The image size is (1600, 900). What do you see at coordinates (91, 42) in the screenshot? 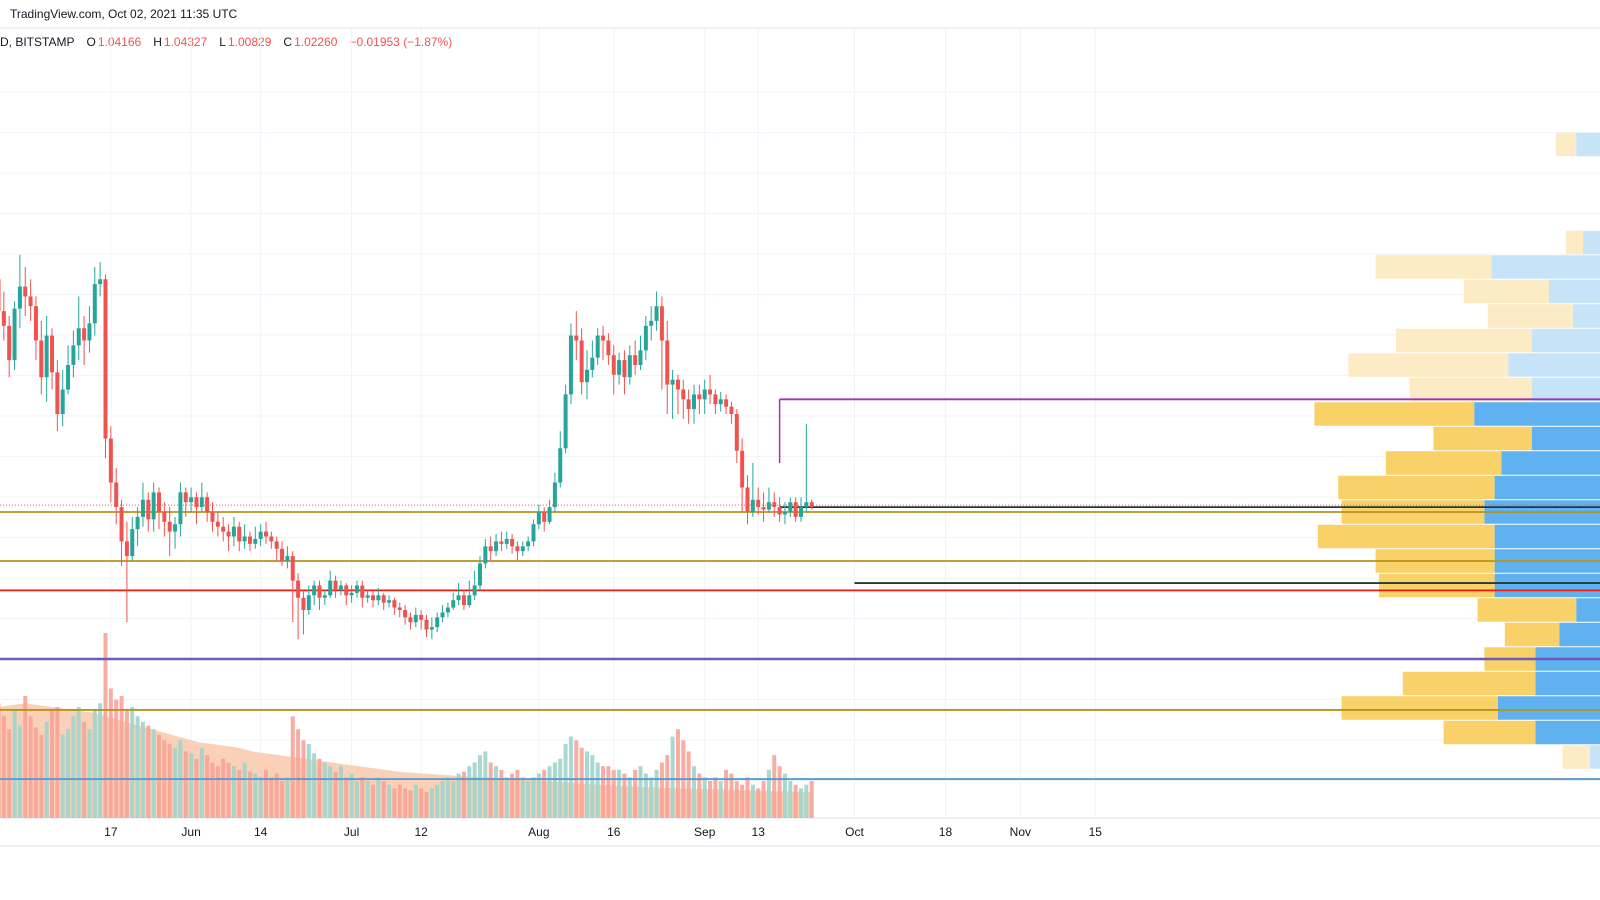
I see `open-label: O` at bounding box center [91, 42].